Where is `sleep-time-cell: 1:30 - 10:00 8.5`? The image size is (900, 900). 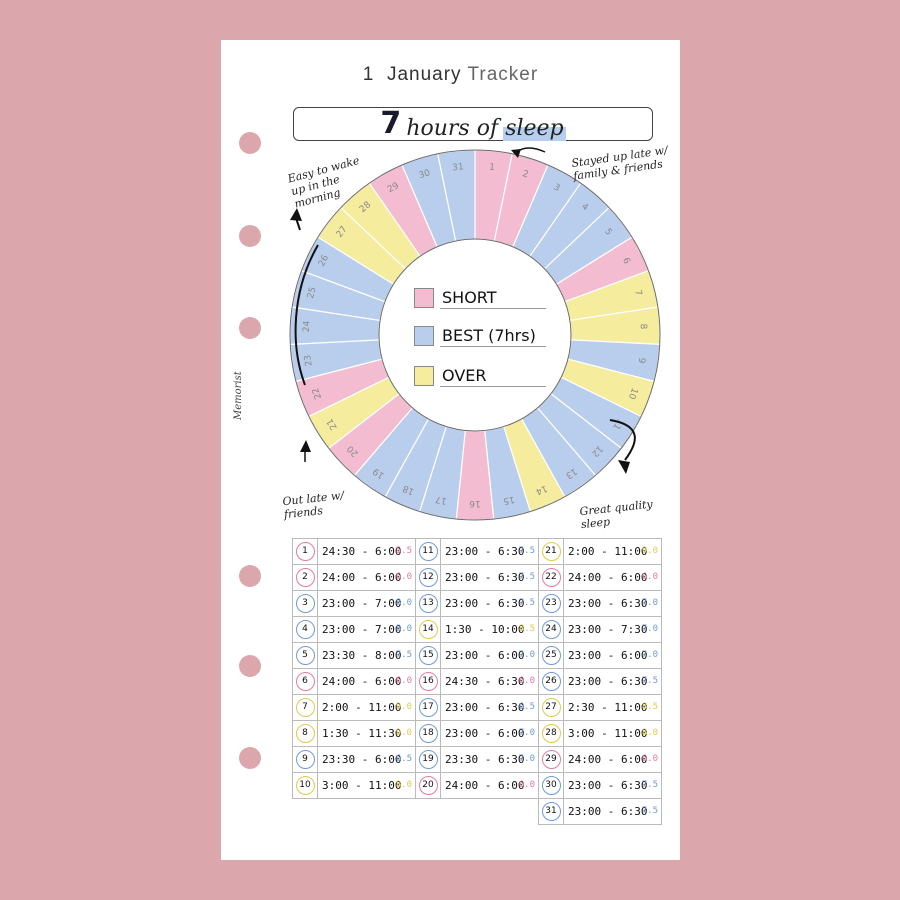 sleep-time-cell: 1:30 - 10:00 8.5 is located at coordinates (489, 629).